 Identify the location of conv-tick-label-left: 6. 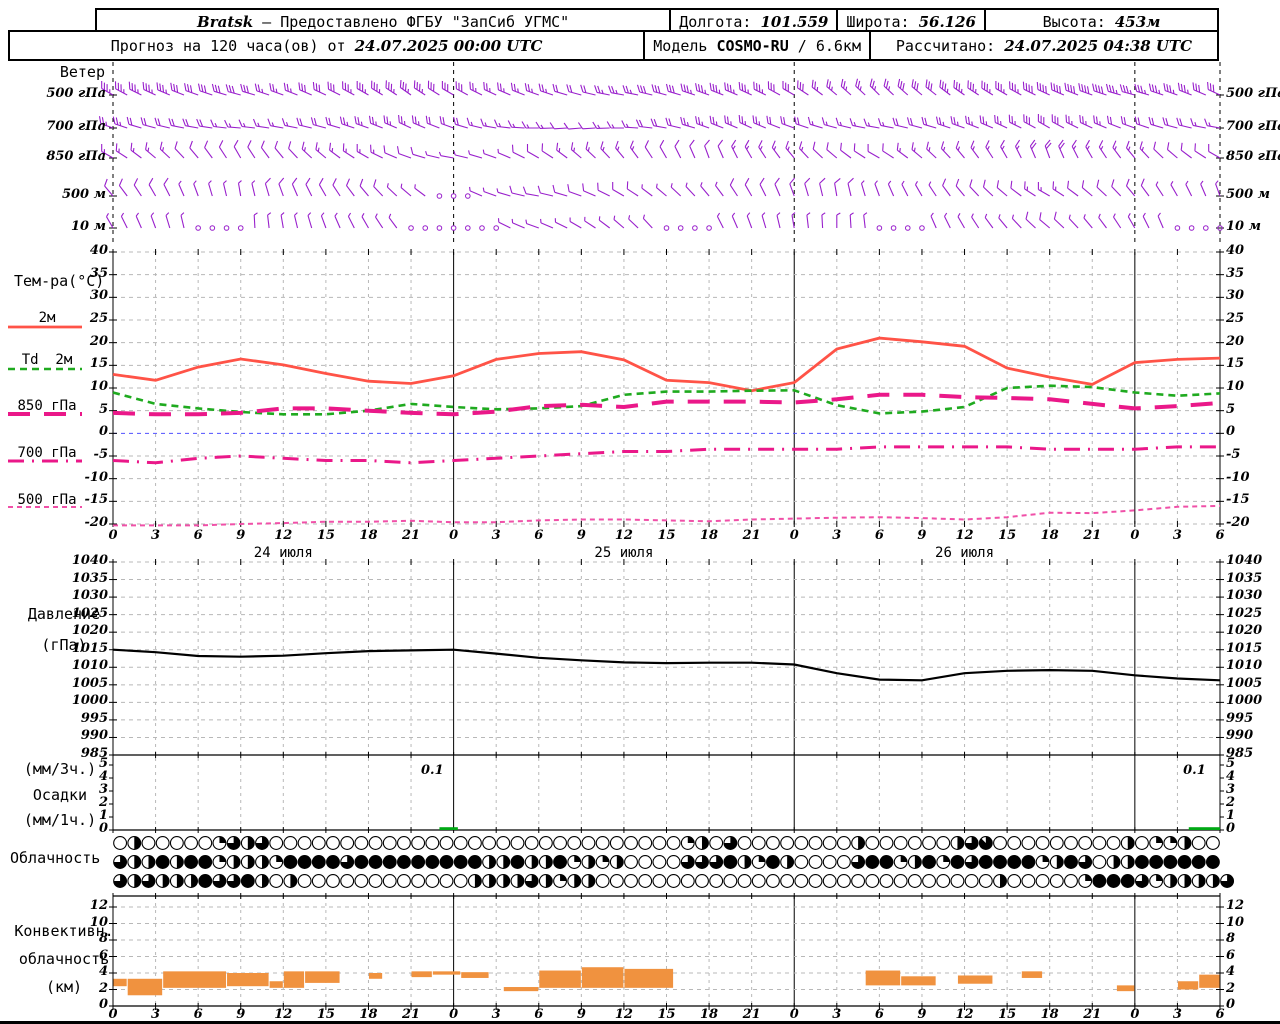
(103, 955).